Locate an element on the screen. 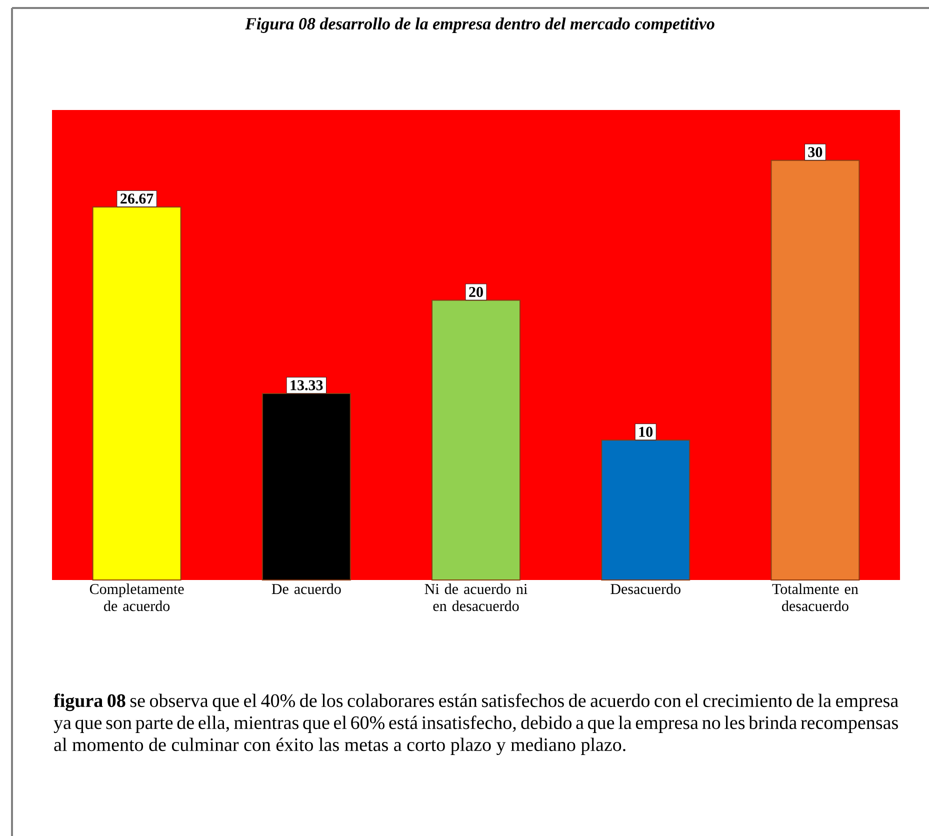 The image size is (929, 836). x-tick-label: Completamente de acuerdo is located at coordinates (137, 598).